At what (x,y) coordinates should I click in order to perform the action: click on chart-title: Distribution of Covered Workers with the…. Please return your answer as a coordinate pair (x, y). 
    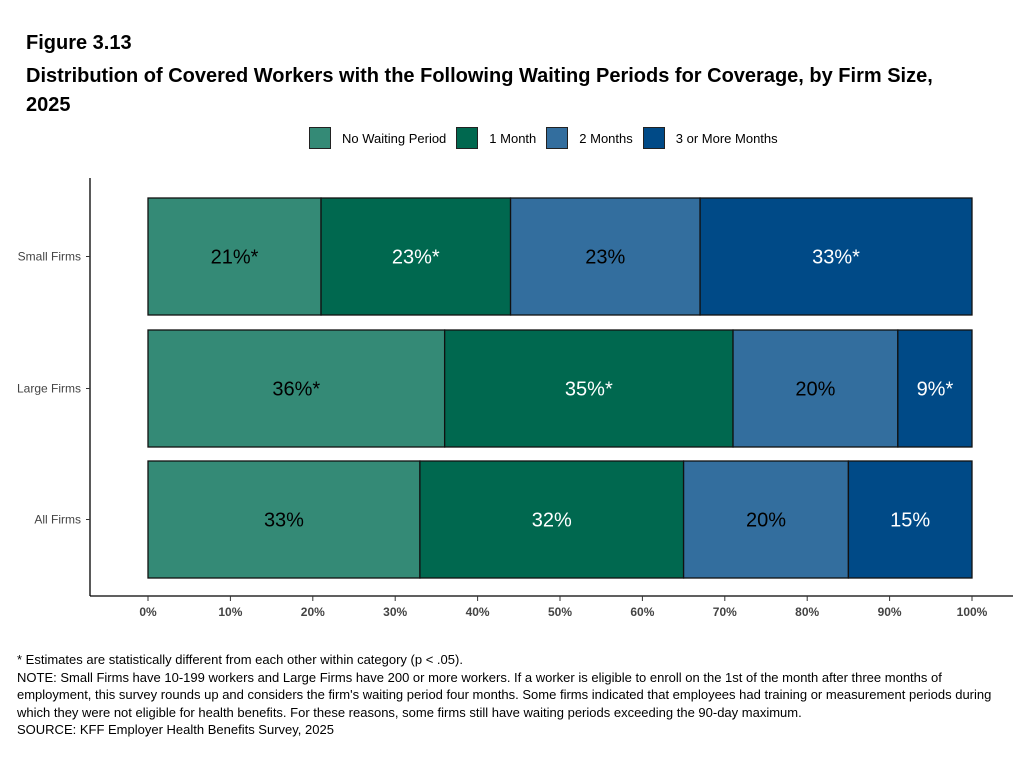
    Looking at the image, I should click on (479, 90).